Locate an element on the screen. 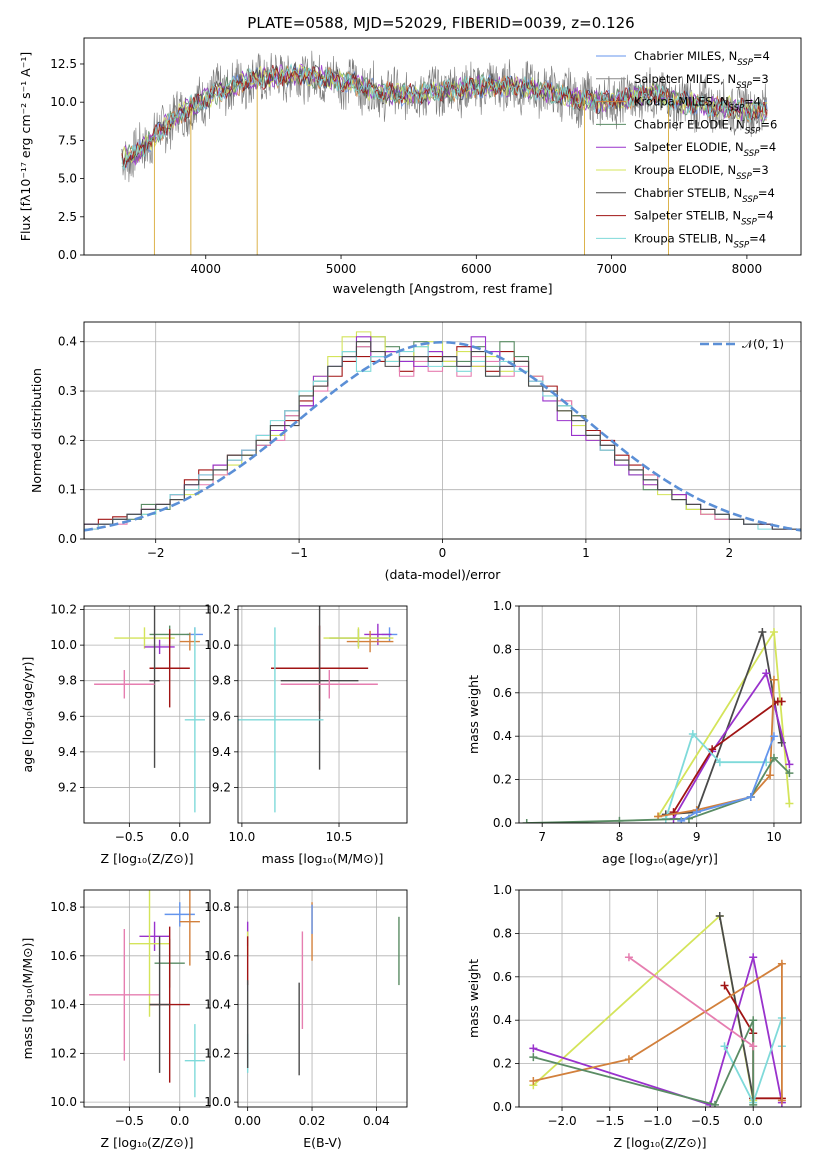 The width and height of the screenshot is (819, 1170). y-axis-label: Normed distribution is located at coordinates (36, 430).